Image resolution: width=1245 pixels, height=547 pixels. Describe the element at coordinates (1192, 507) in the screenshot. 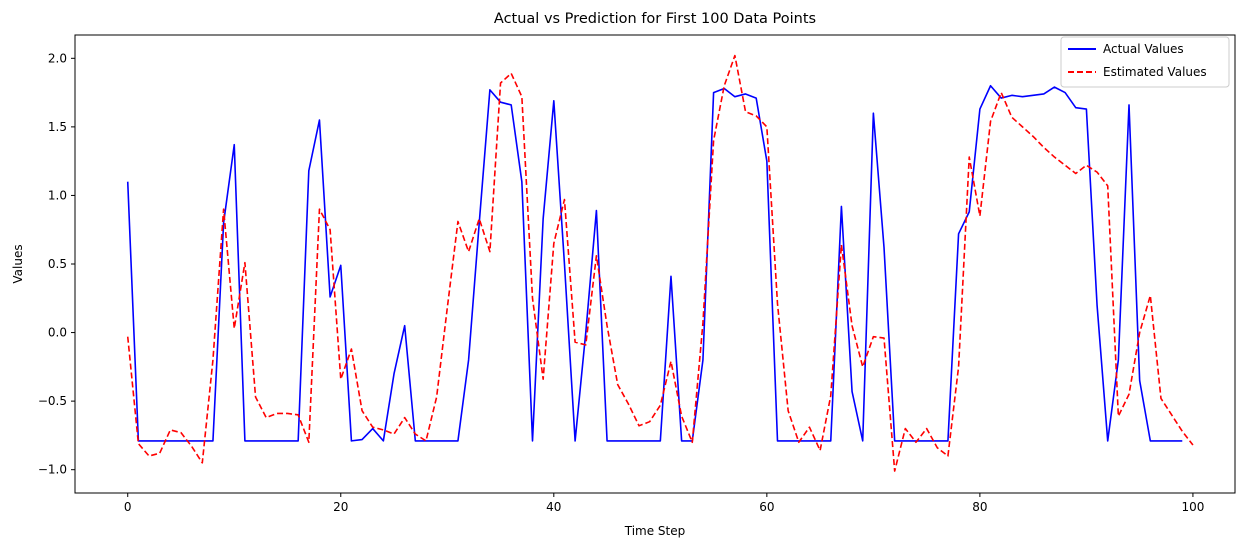

I see `x-tick-label: 100` at that location.